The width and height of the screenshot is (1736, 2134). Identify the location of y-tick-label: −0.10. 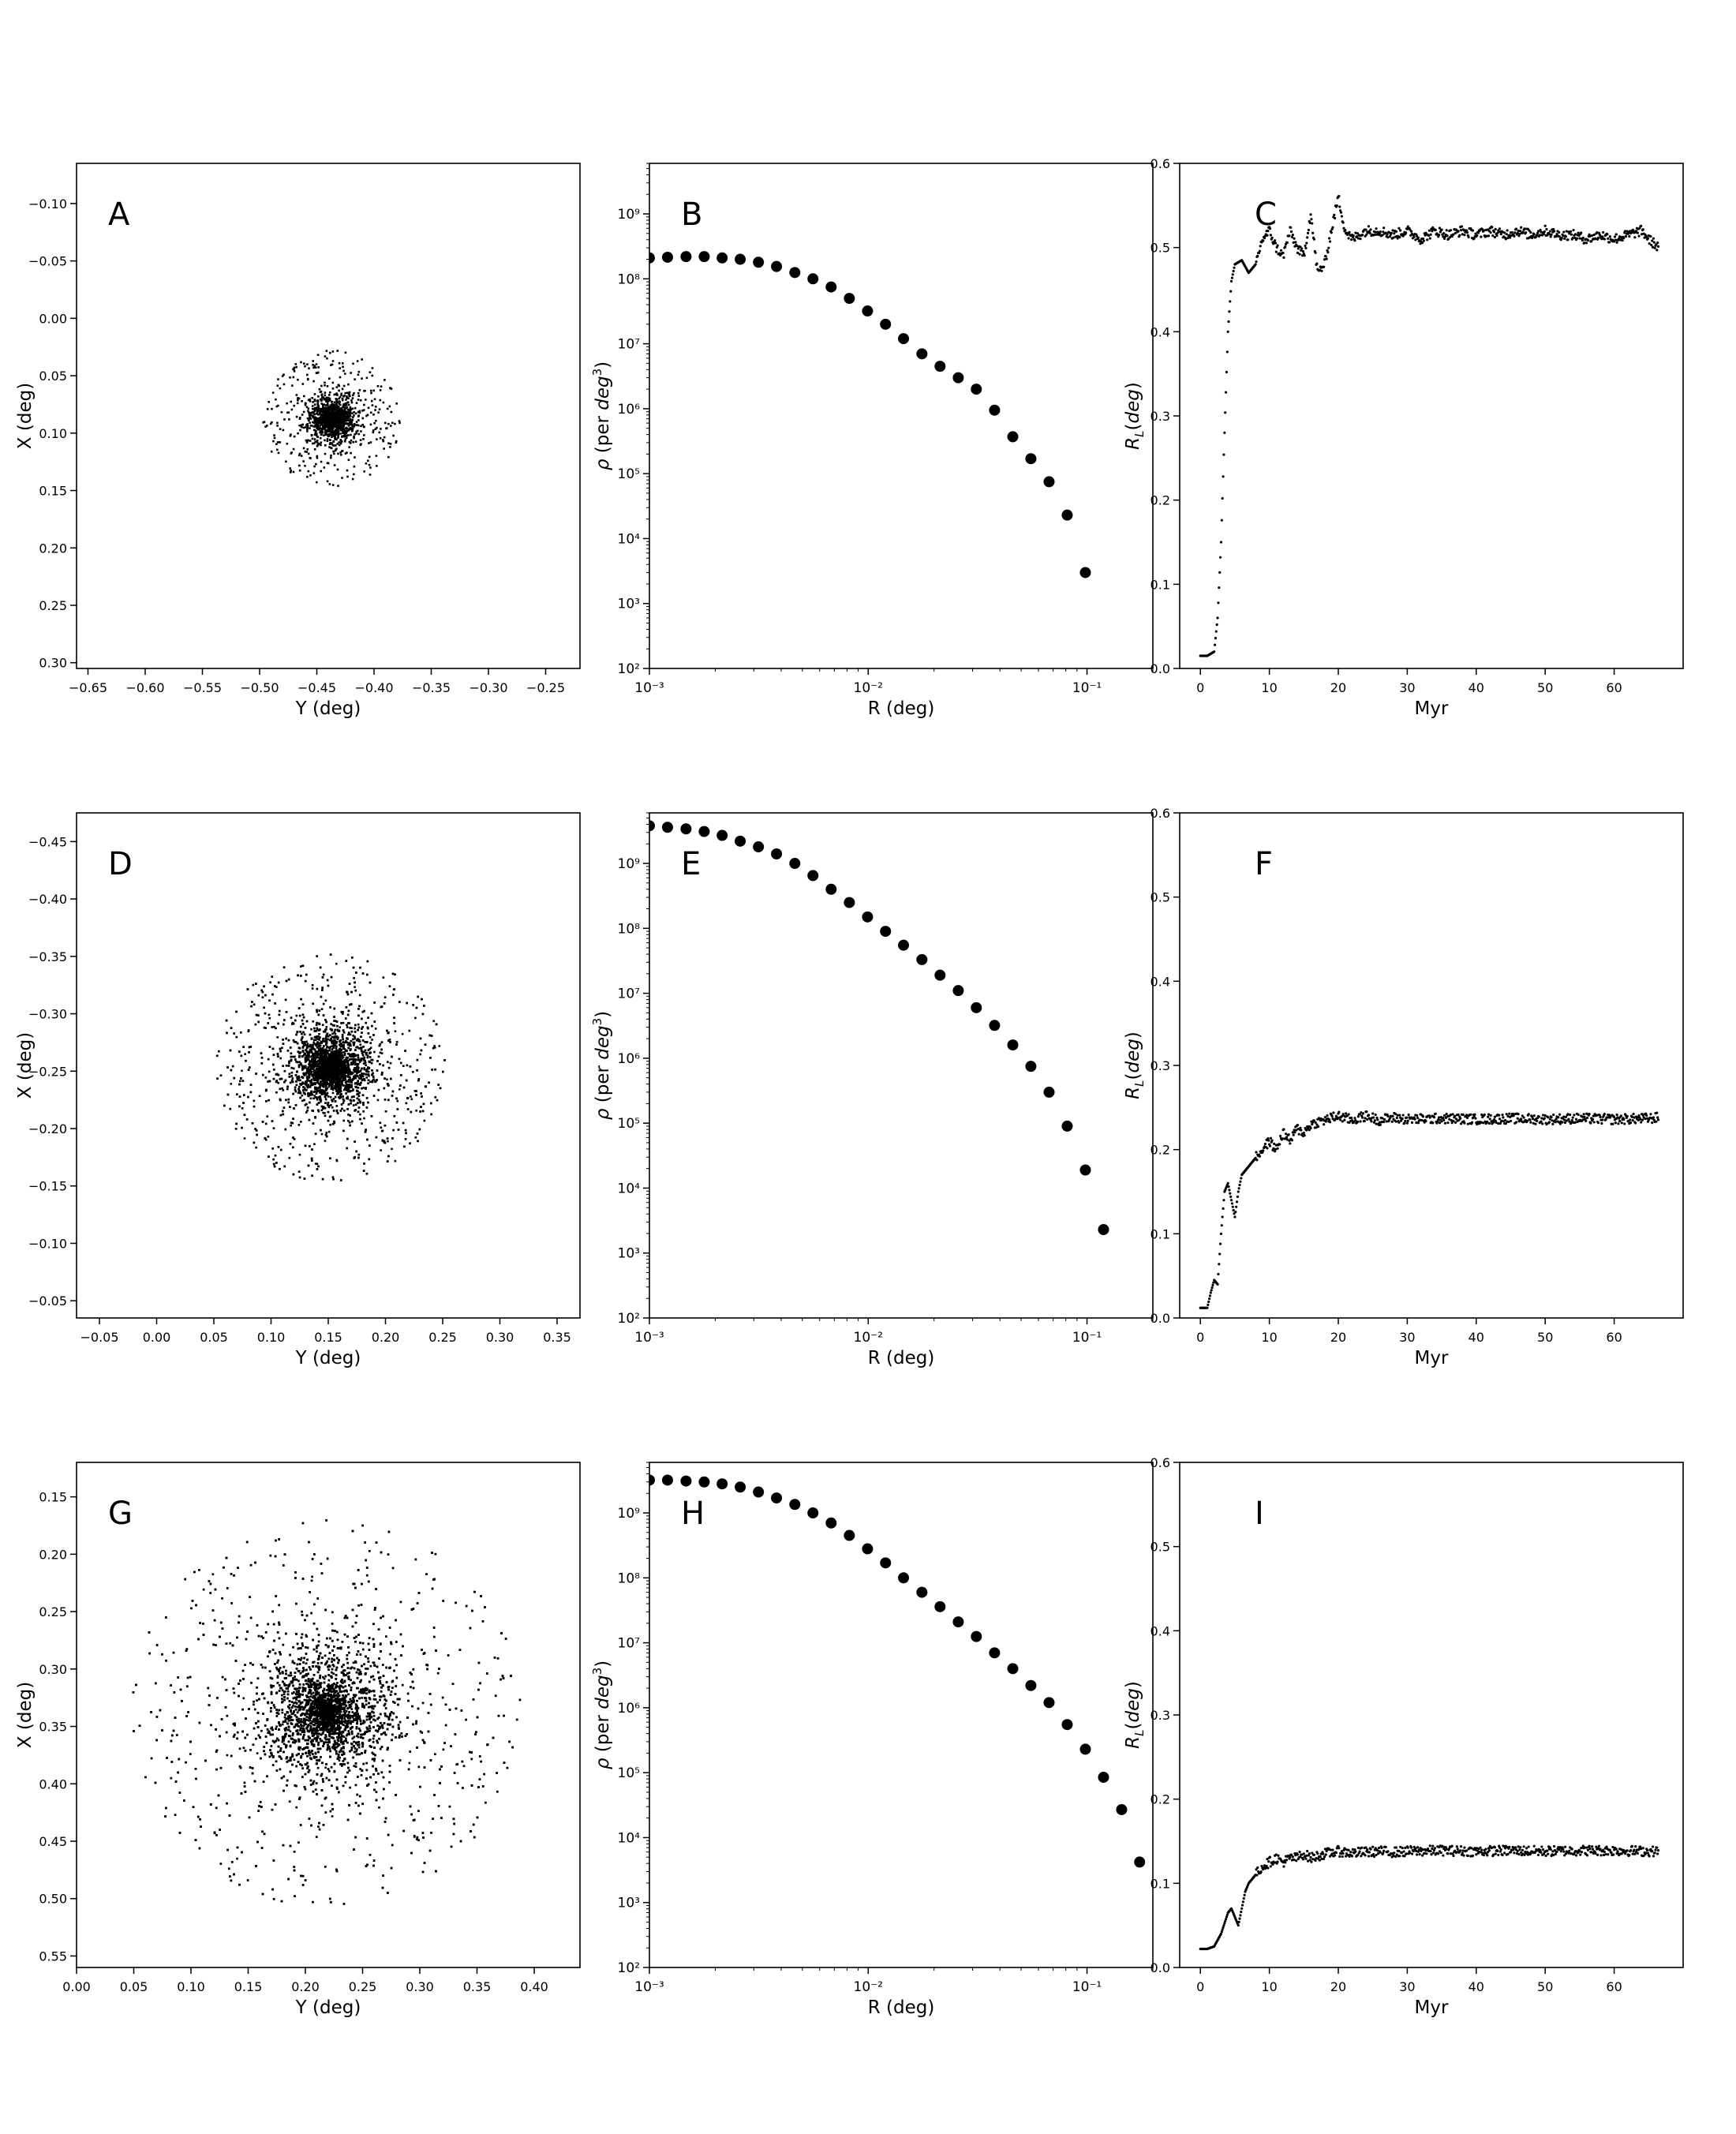
(47, 204).